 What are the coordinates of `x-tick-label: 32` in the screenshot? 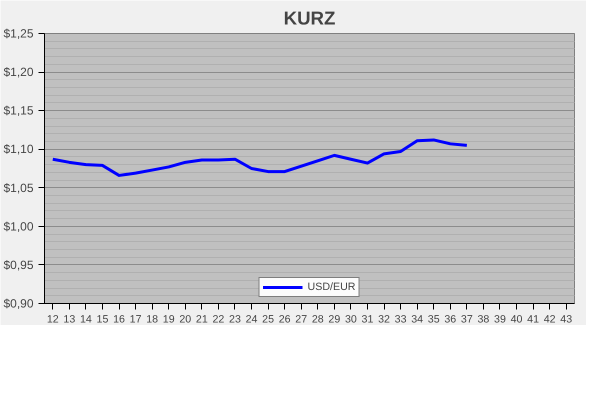 It's located at (384, 320).